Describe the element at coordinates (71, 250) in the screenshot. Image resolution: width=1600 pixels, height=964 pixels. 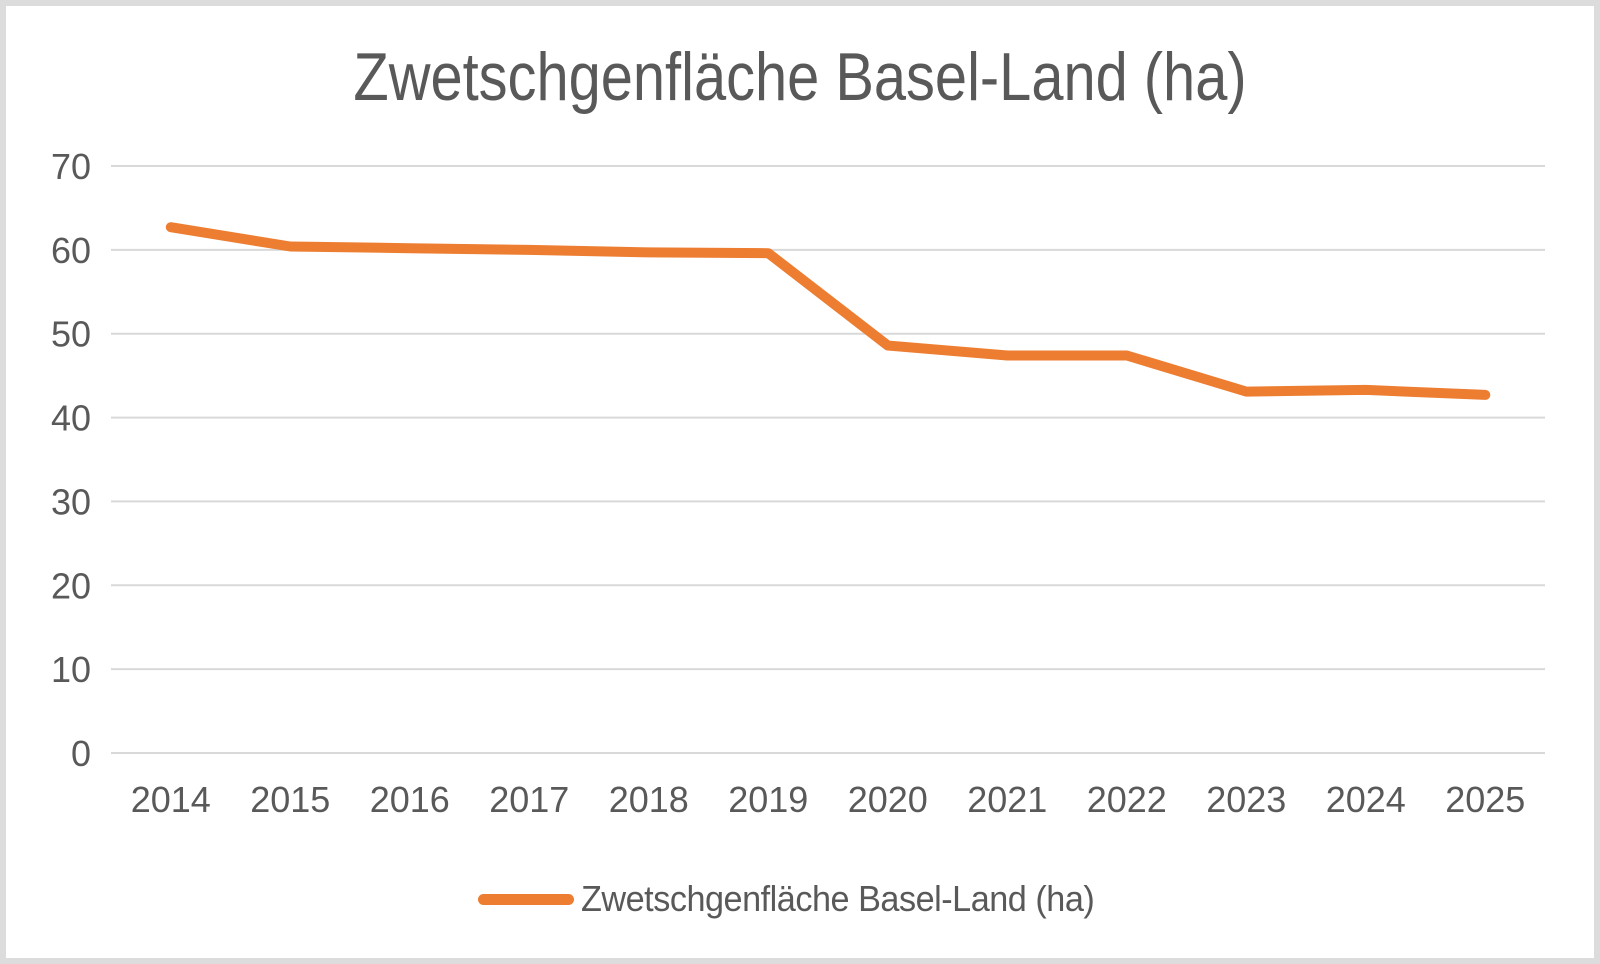
I see `y-tick-label: 60` at that location.